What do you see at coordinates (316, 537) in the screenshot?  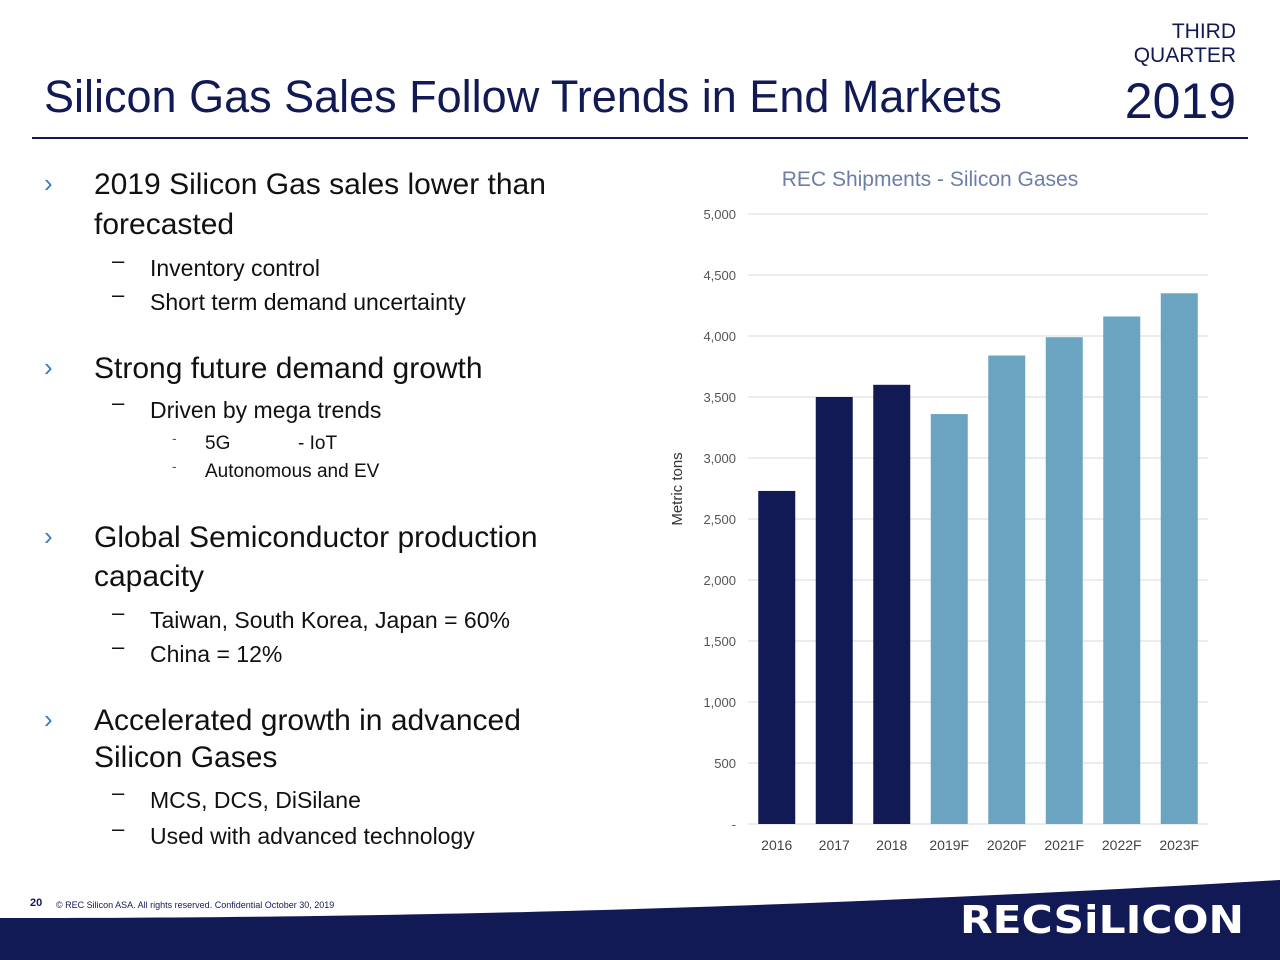 I see `bullet-text: Global Semiconductor production` at bounding box center [316, 537].